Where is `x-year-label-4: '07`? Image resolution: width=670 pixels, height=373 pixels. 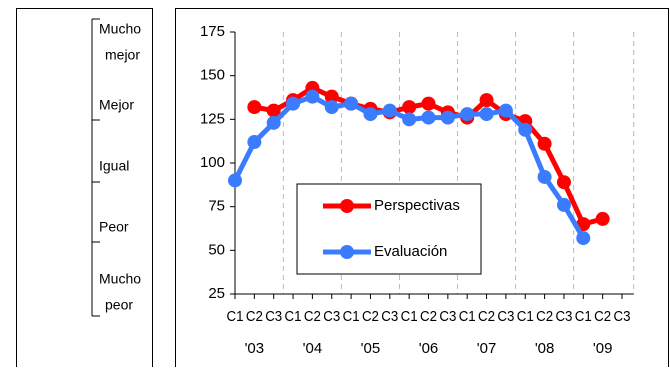 x-year-label-4: '07 is located at coordinates (487, 348).